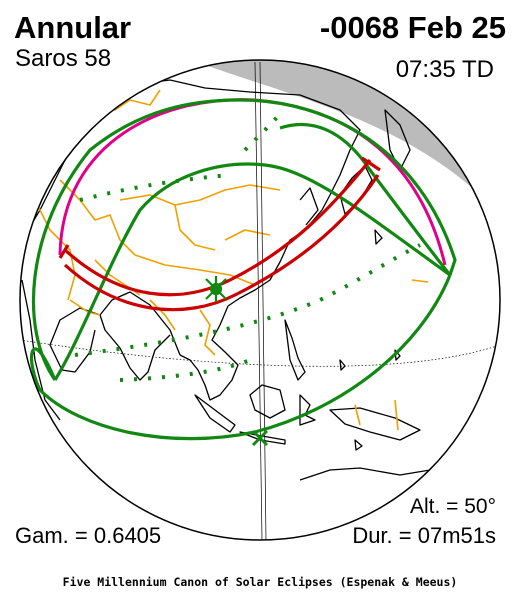 The image size is (520, 600). I want to click on gamma-label: Gam. = 0.6405, so click(88, 535).